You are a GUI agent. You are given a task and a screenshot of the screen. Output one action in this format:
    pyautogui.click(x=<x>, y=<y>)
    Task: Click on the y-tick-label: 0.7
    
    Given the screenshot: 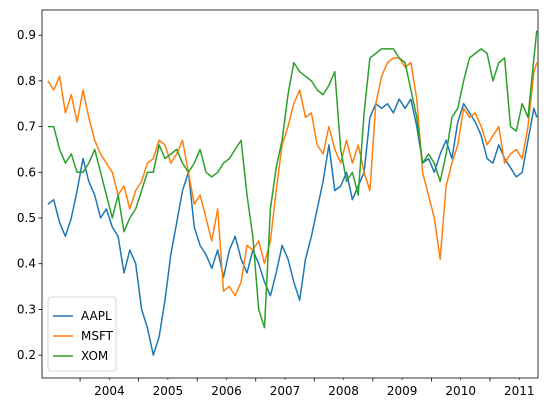 What is the action you would take?
    pyautogui.click(x=26, y=127)
    